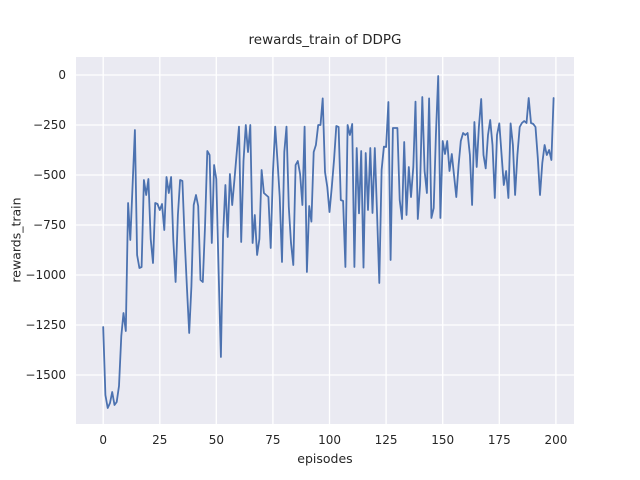 The image size is (640, 480). Describe the element at coordinates (216, 440) in the screenshot. I see `x-tick-label: 50` at that location.